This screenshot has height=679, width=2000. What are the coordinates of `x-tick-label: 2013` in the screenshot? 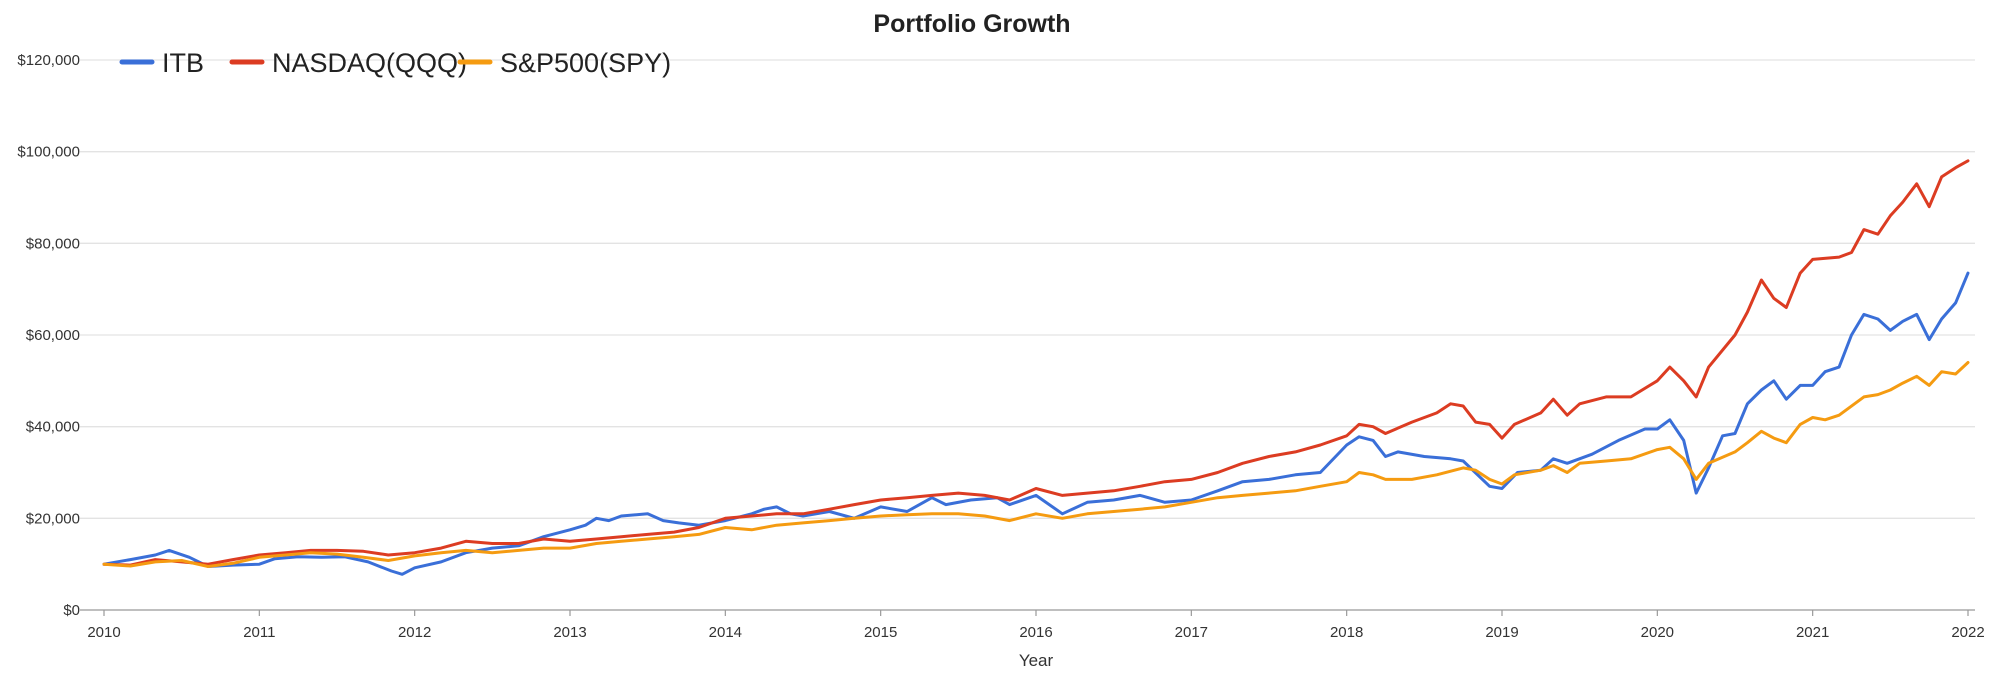 It's located at (569, 632).